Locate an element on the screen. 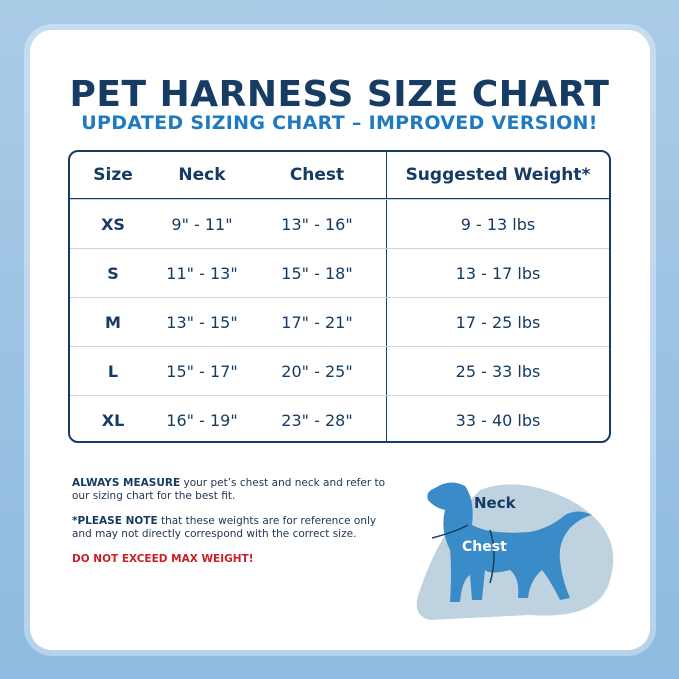 This screenshot has height=679, width=679. subtitle: UPDATED SIZING CHART – IMPROVED VERSION! is located at coordinates (339, 123).